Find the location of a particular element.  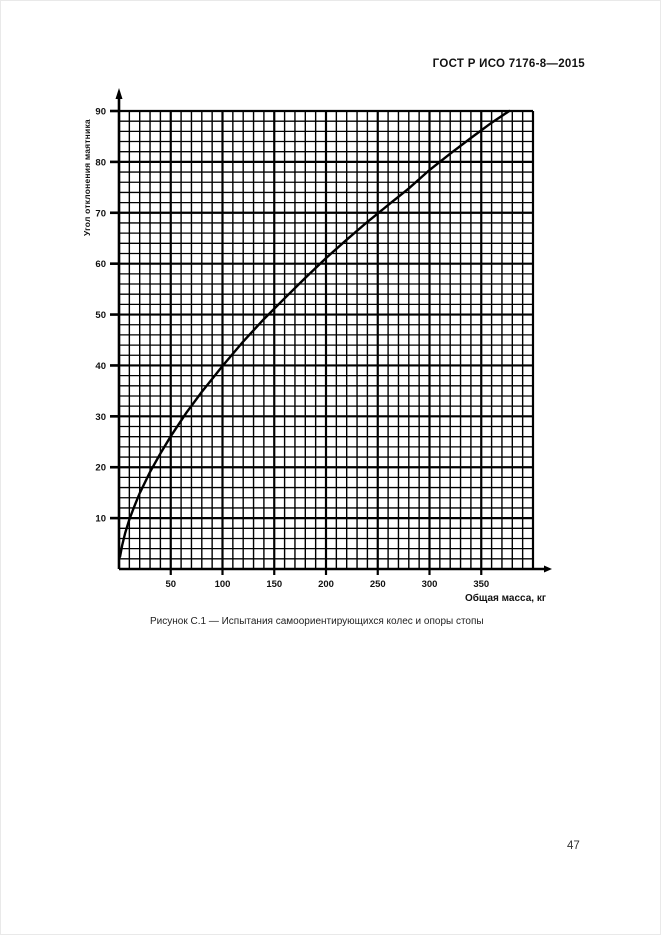

x-tick-label: 200 is located at coordinates (326, 584).